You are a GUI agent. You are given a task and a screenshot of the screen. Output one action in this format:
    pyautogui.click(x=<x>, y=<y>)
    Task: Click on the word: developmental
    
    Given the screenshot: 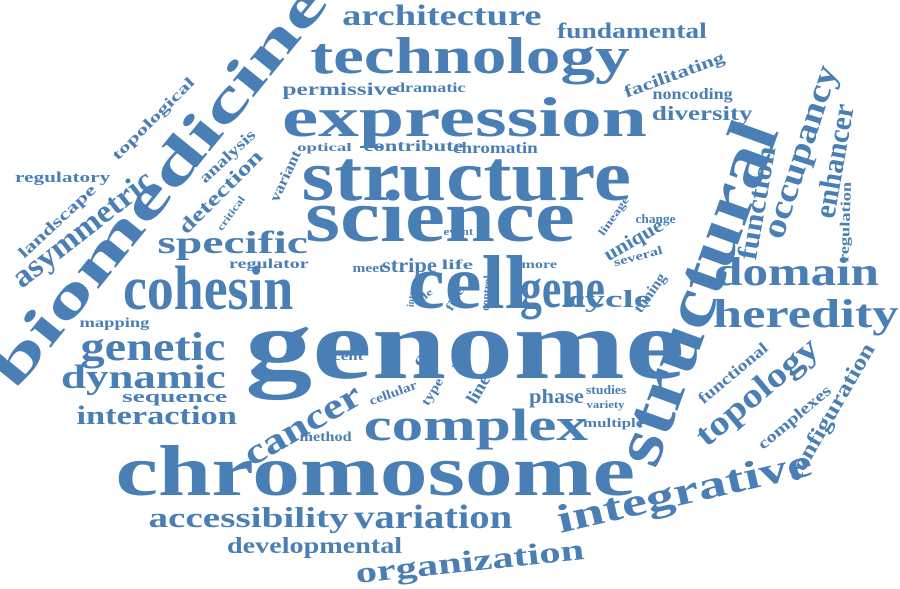 What is the action you would take?
    pyautogui.click(x=314, y=545)
    